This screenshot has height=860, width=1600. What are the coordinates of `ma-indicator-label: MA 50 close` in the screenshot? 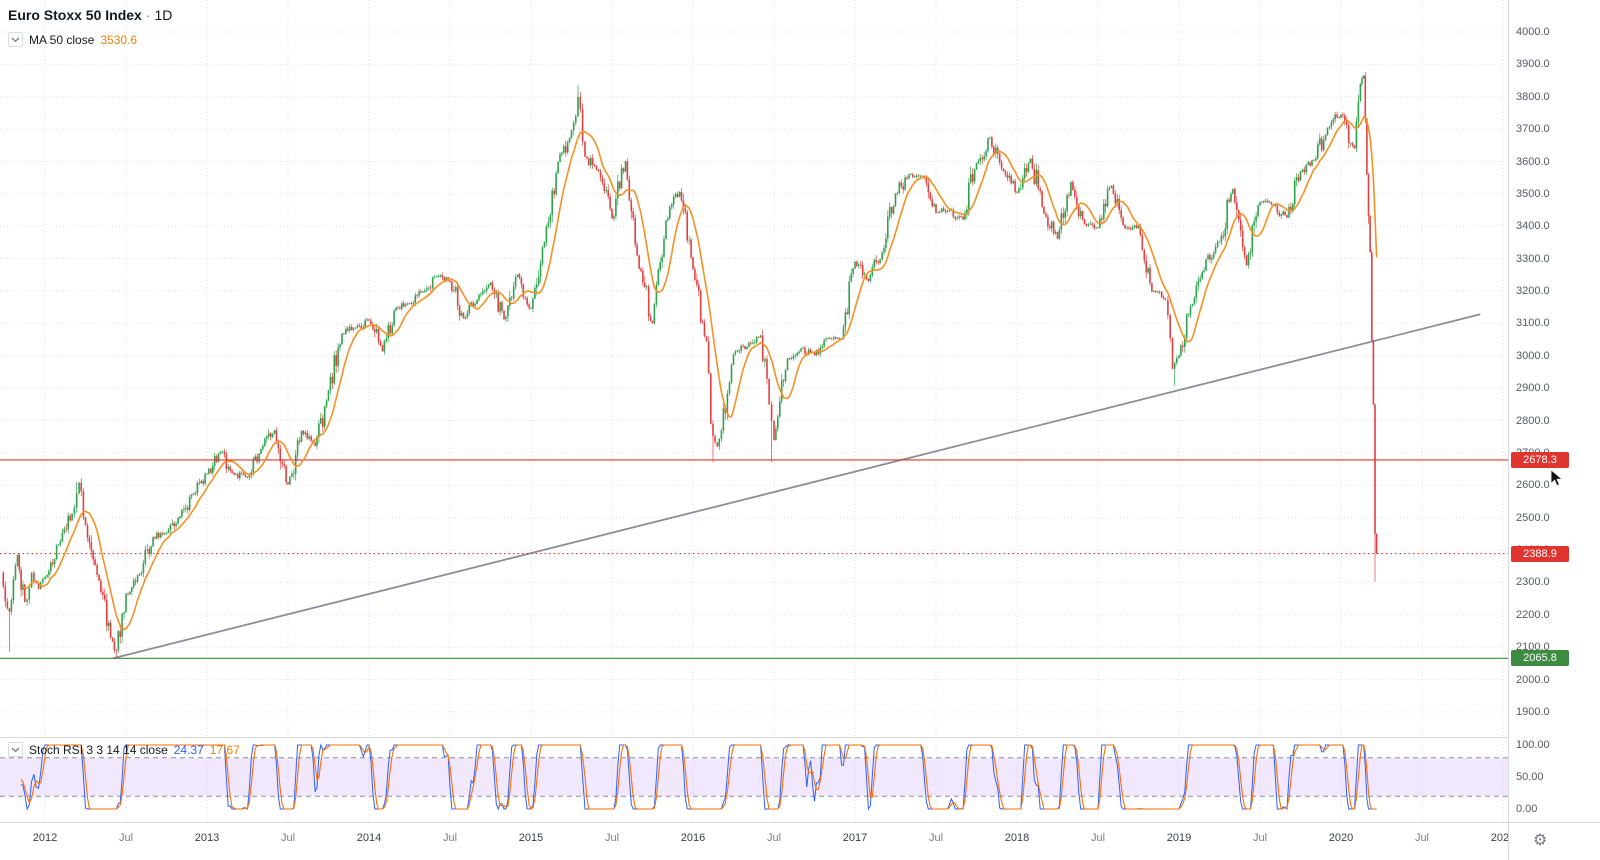 It's located at (62, 39).